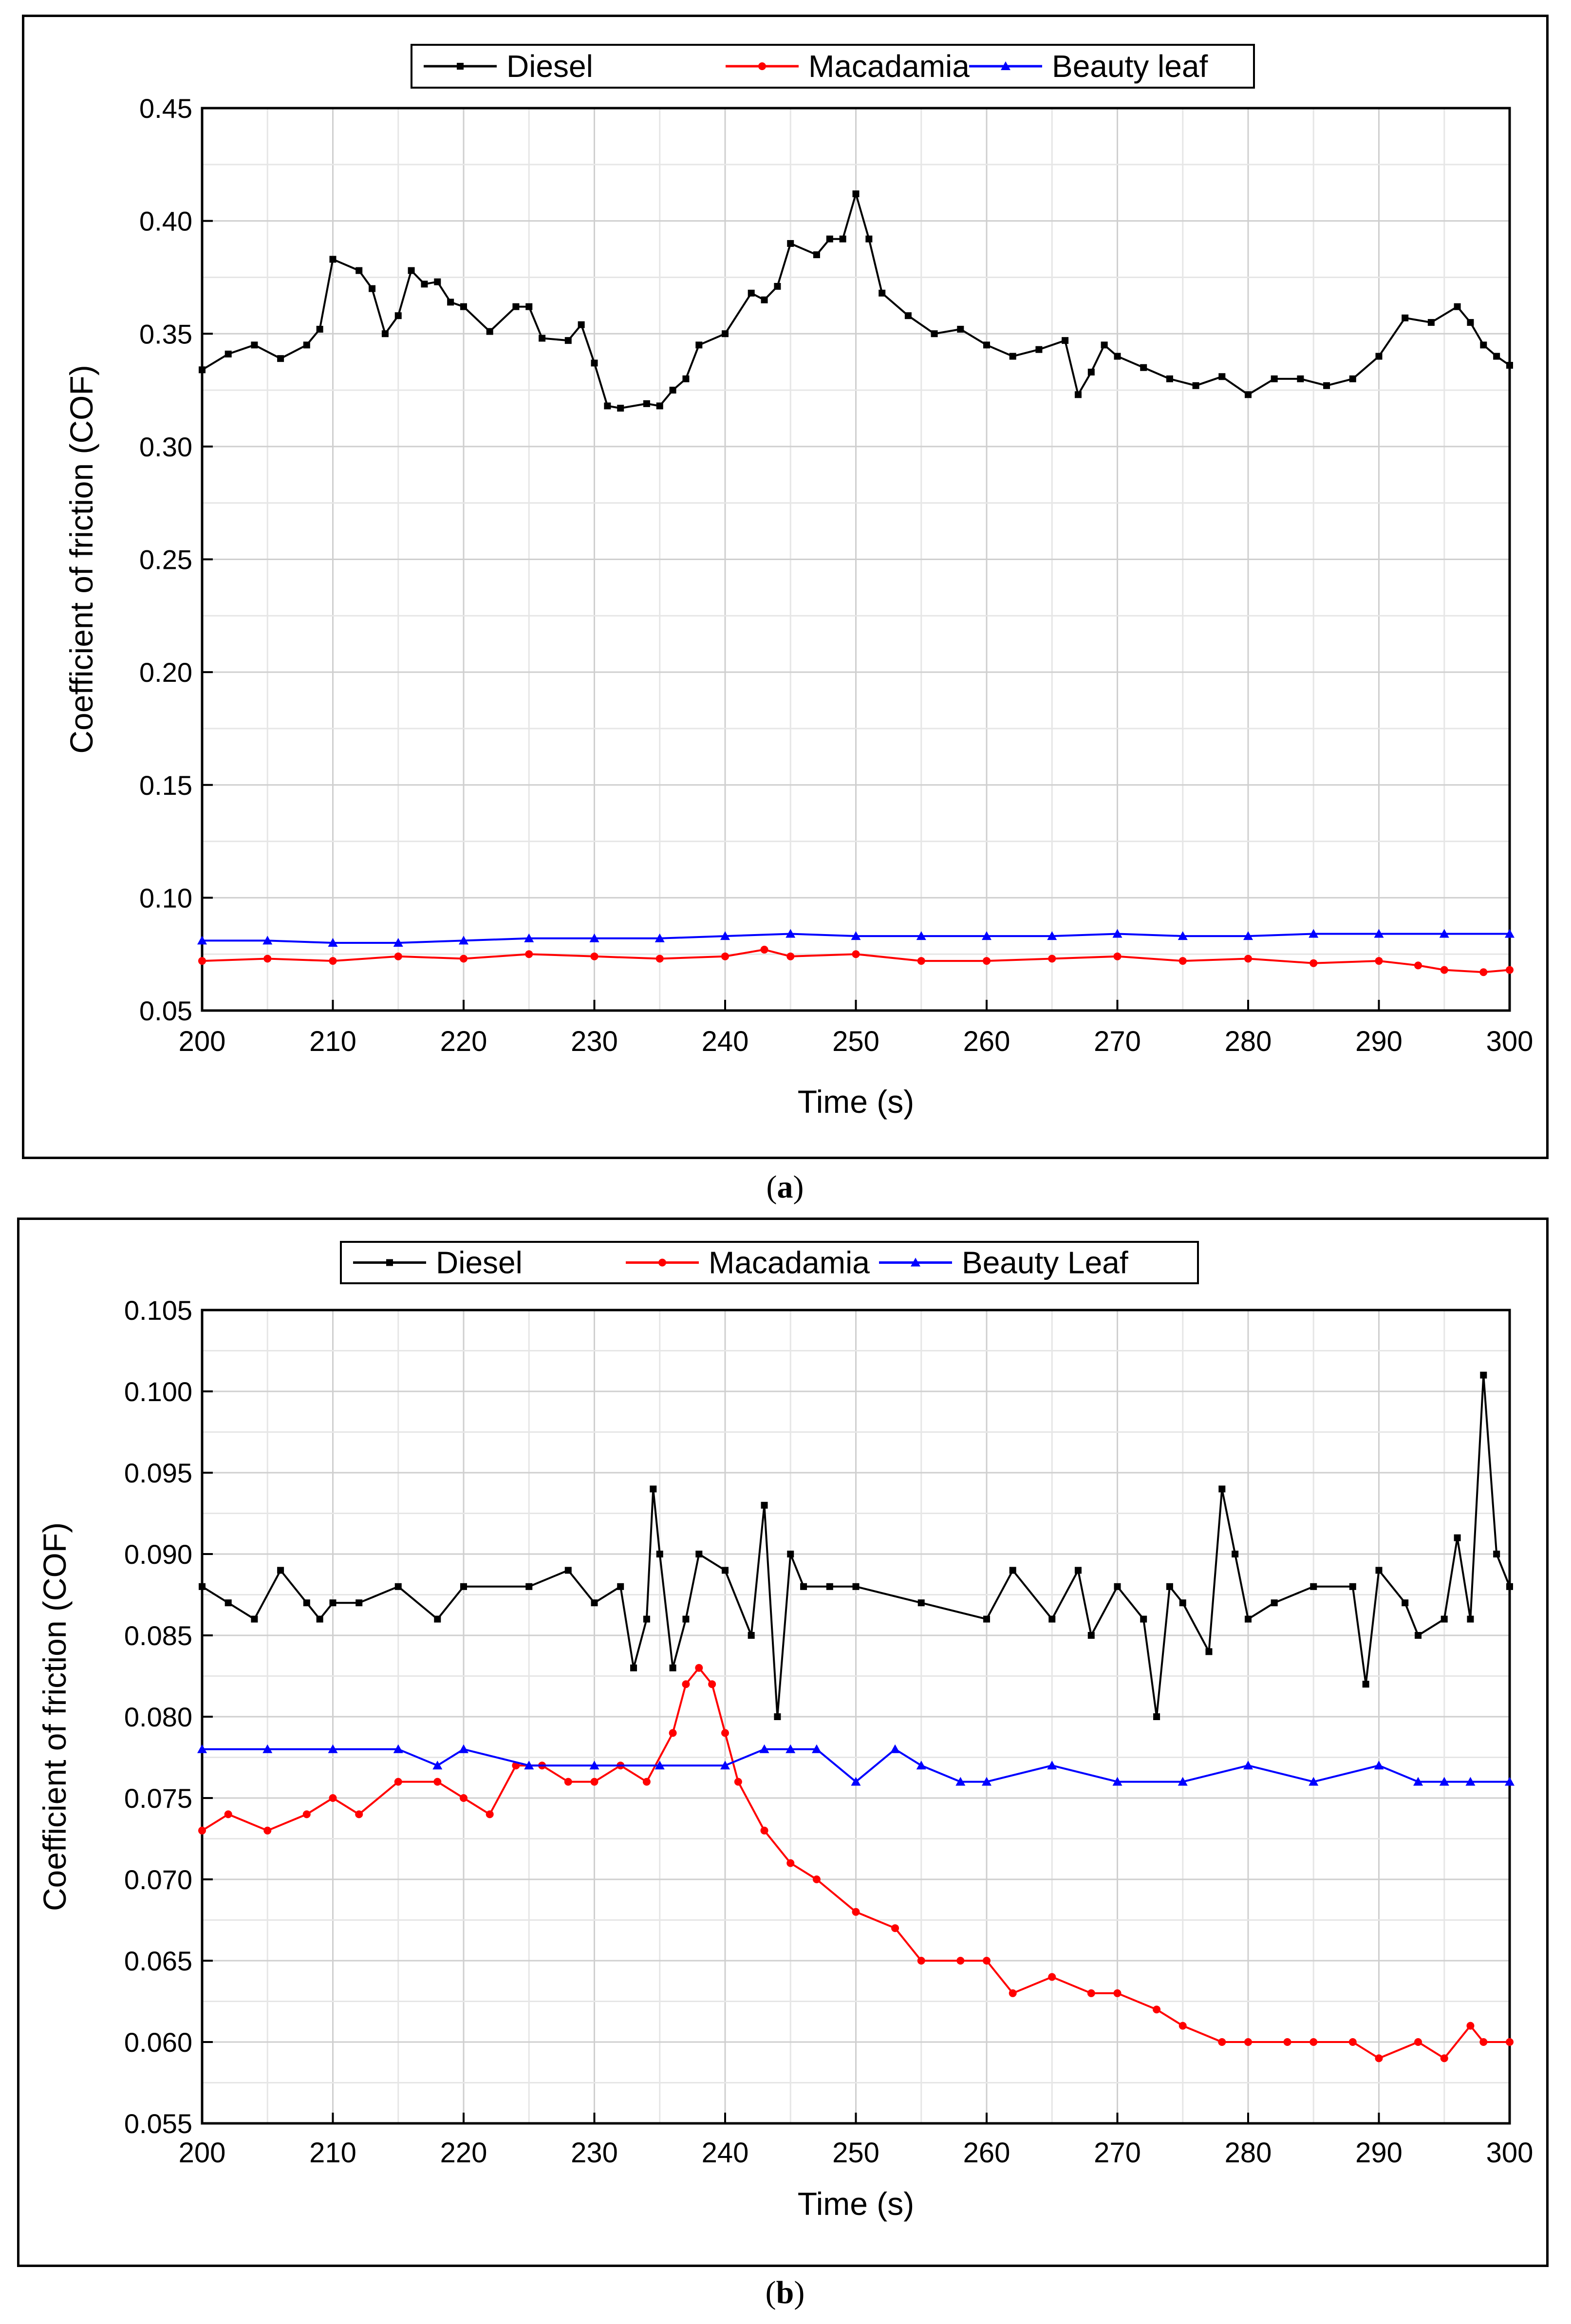  What do you see at coordinates (158, 1798) in the screenshot?
I see `panel-b-y-tick-label: 0.075` at bounding box center [158, 1798].